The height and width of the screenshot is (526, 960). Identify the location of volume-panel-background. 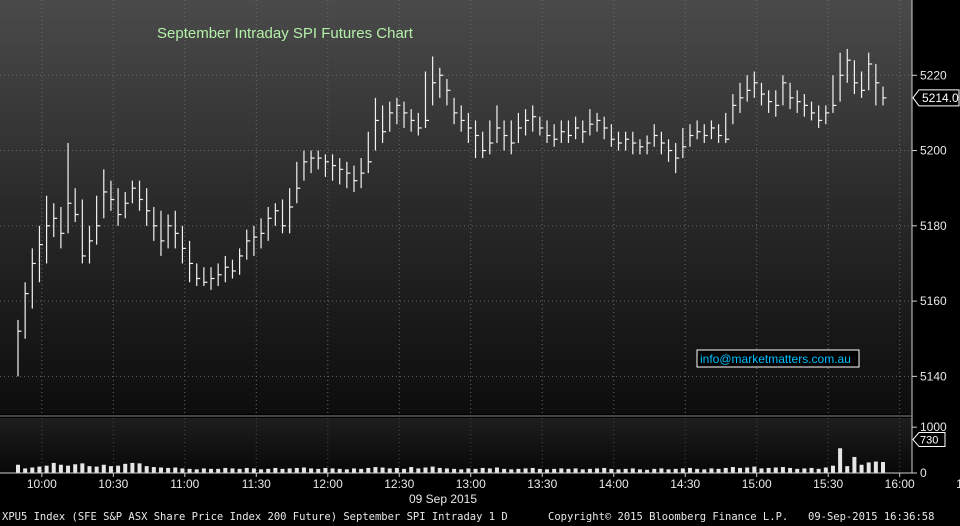
(456, 445).